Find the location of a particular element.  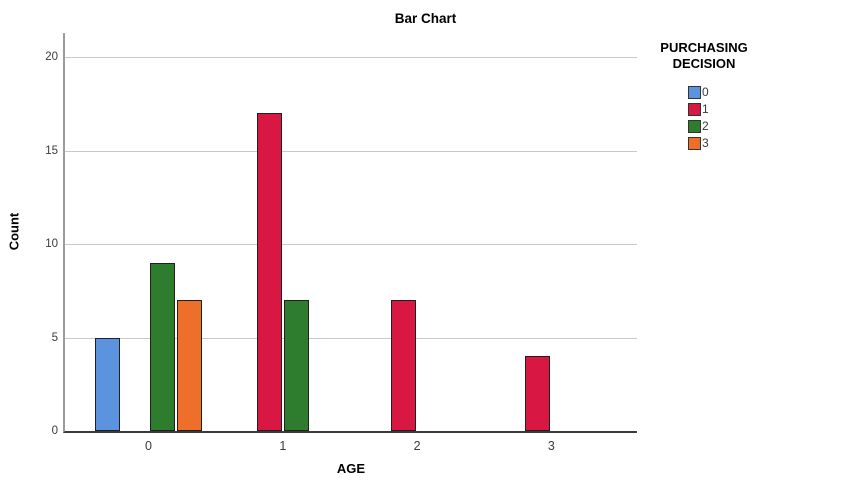

legend-entry-3: 3 is located at coordinates (729, 143).